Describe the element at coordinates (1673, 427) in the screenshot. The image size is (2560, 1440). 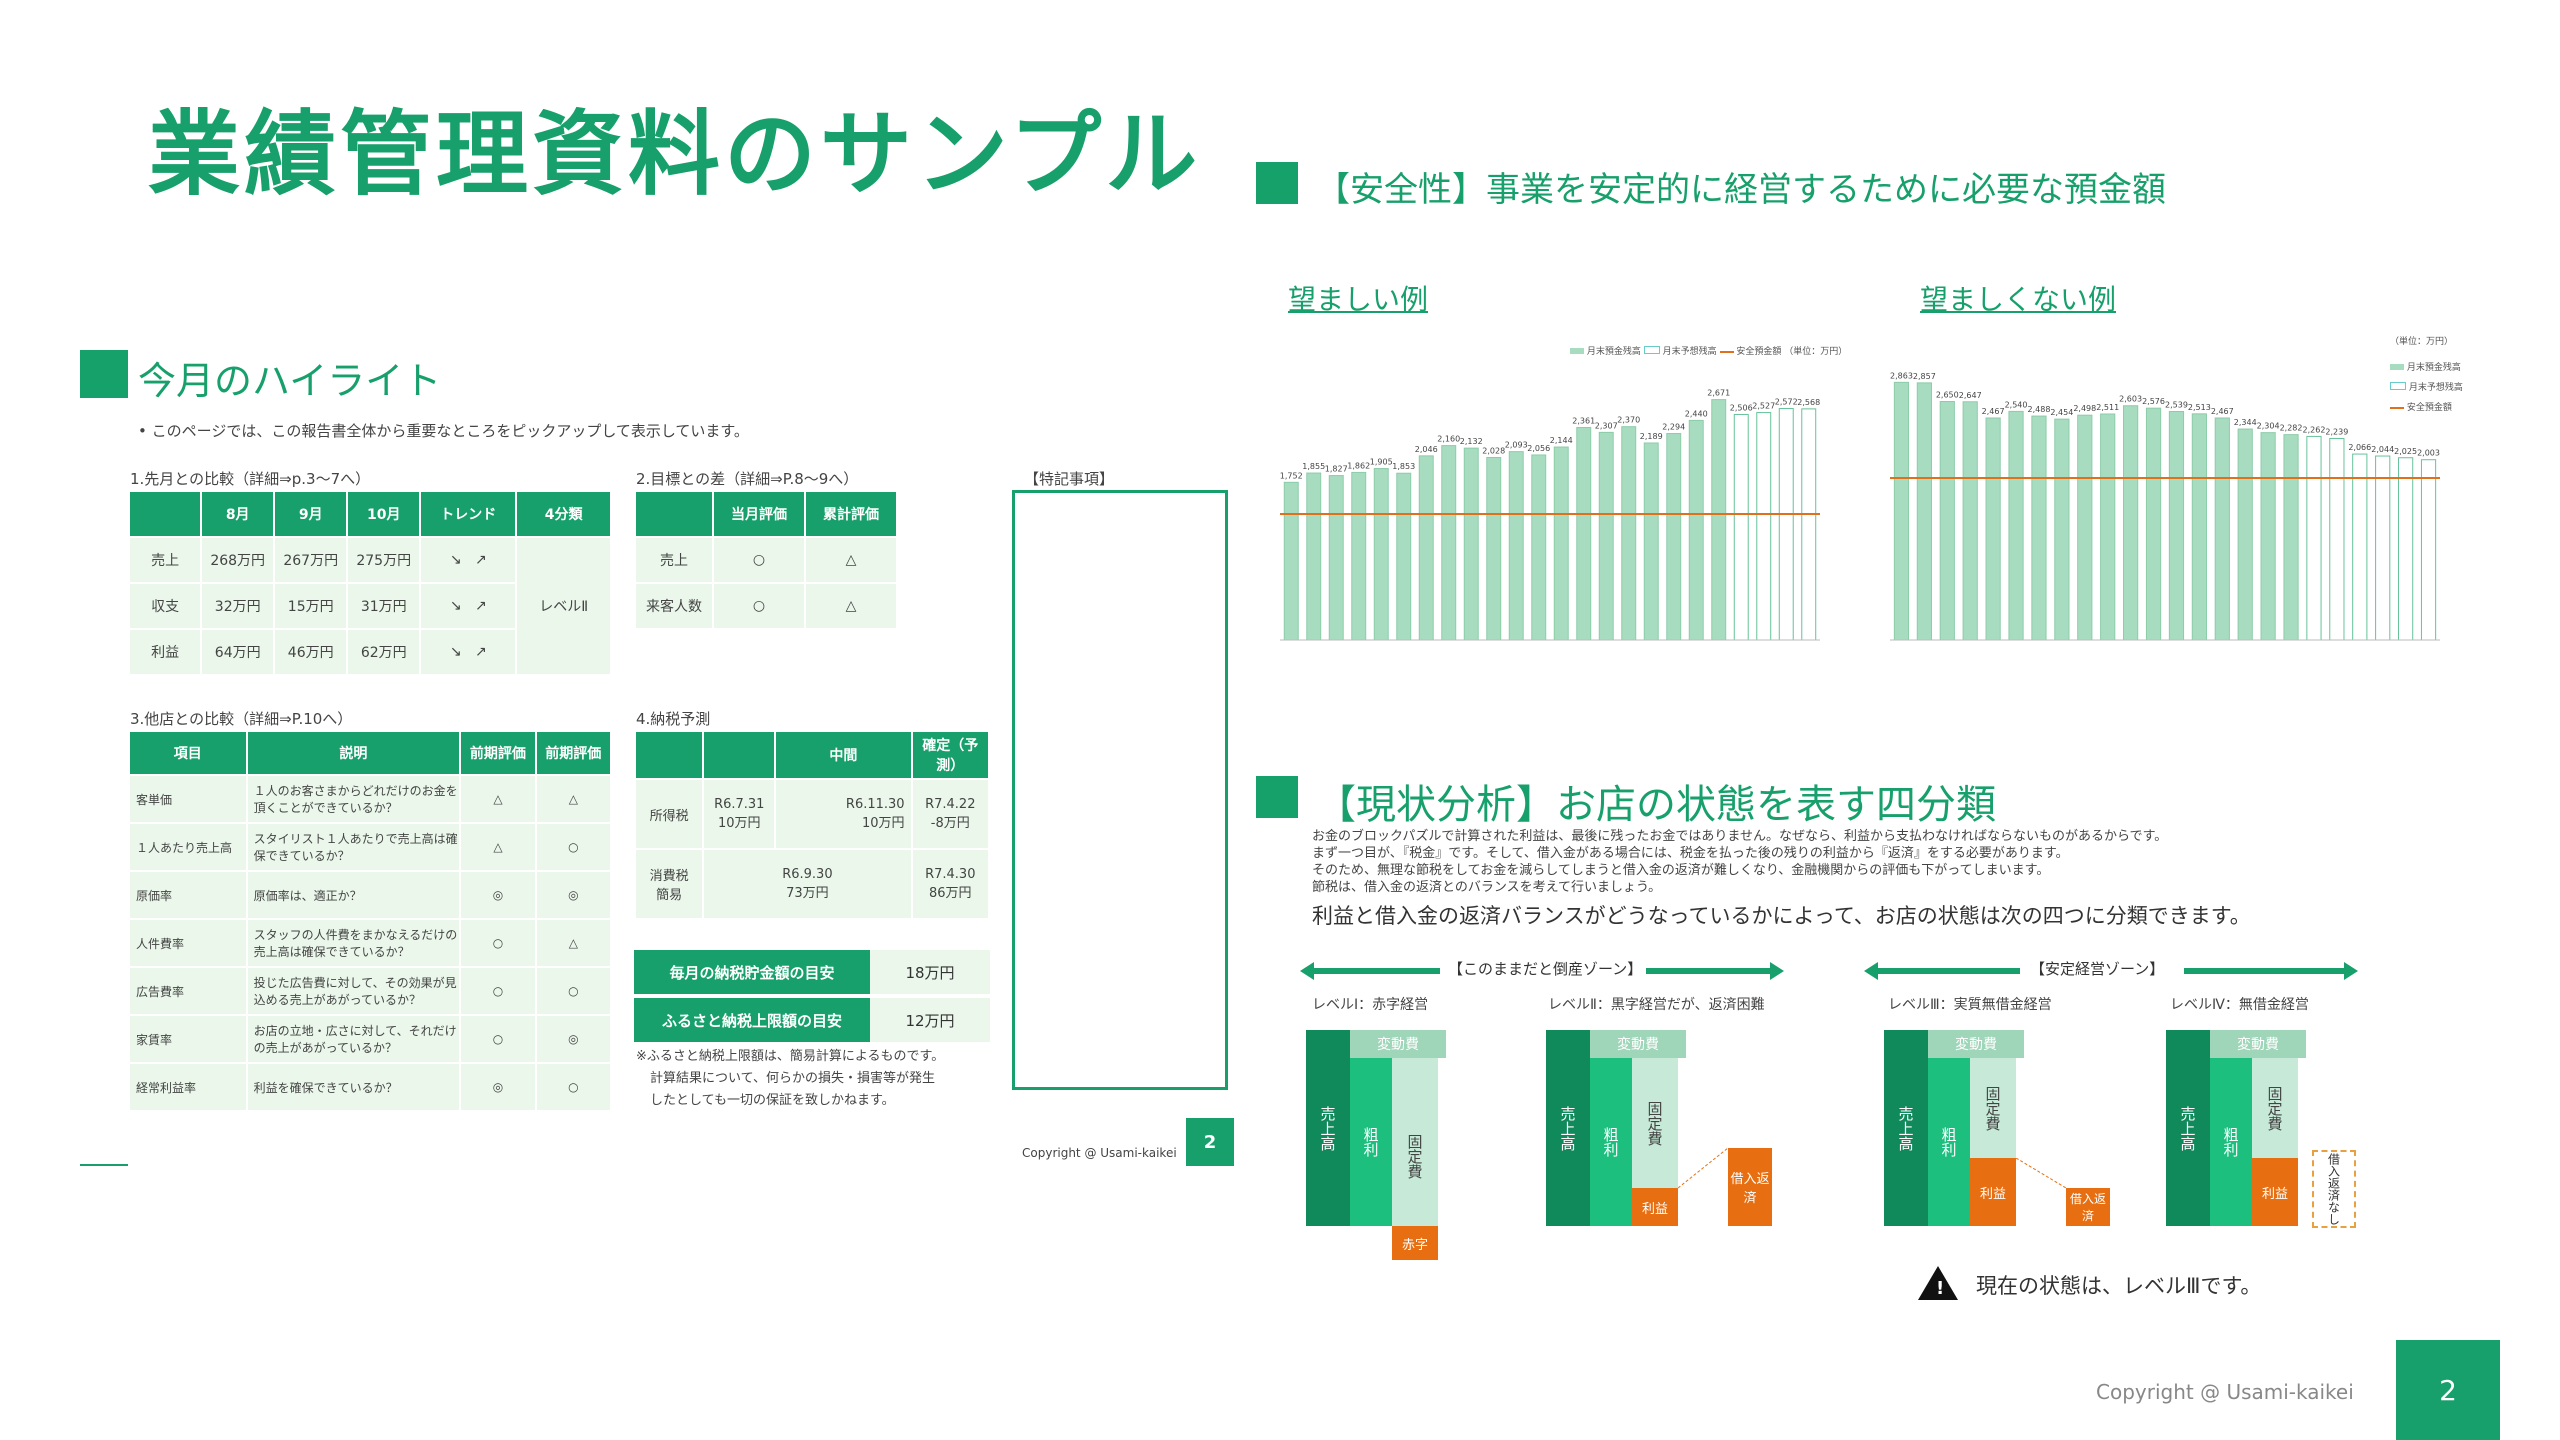
I see `data-label: 2,294` at that location.